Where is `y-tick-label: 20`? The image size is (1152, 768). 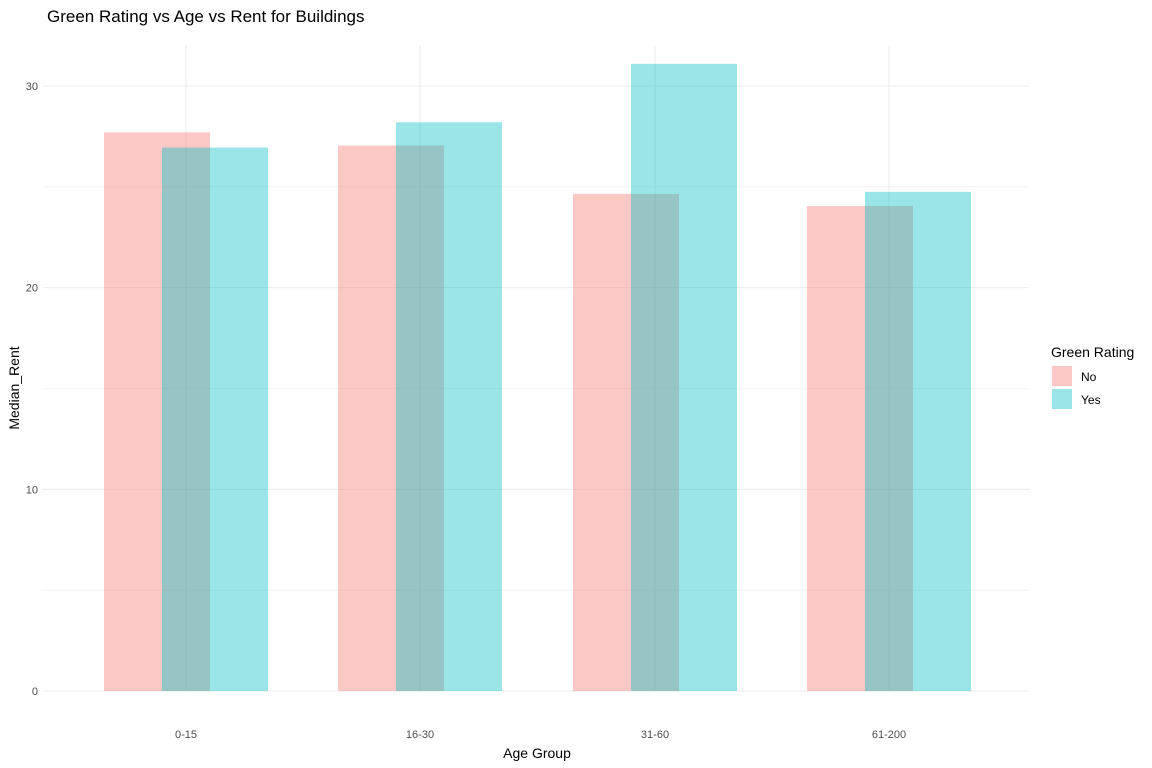 y-tick-label: 20 is located at coordinates (32, 289).